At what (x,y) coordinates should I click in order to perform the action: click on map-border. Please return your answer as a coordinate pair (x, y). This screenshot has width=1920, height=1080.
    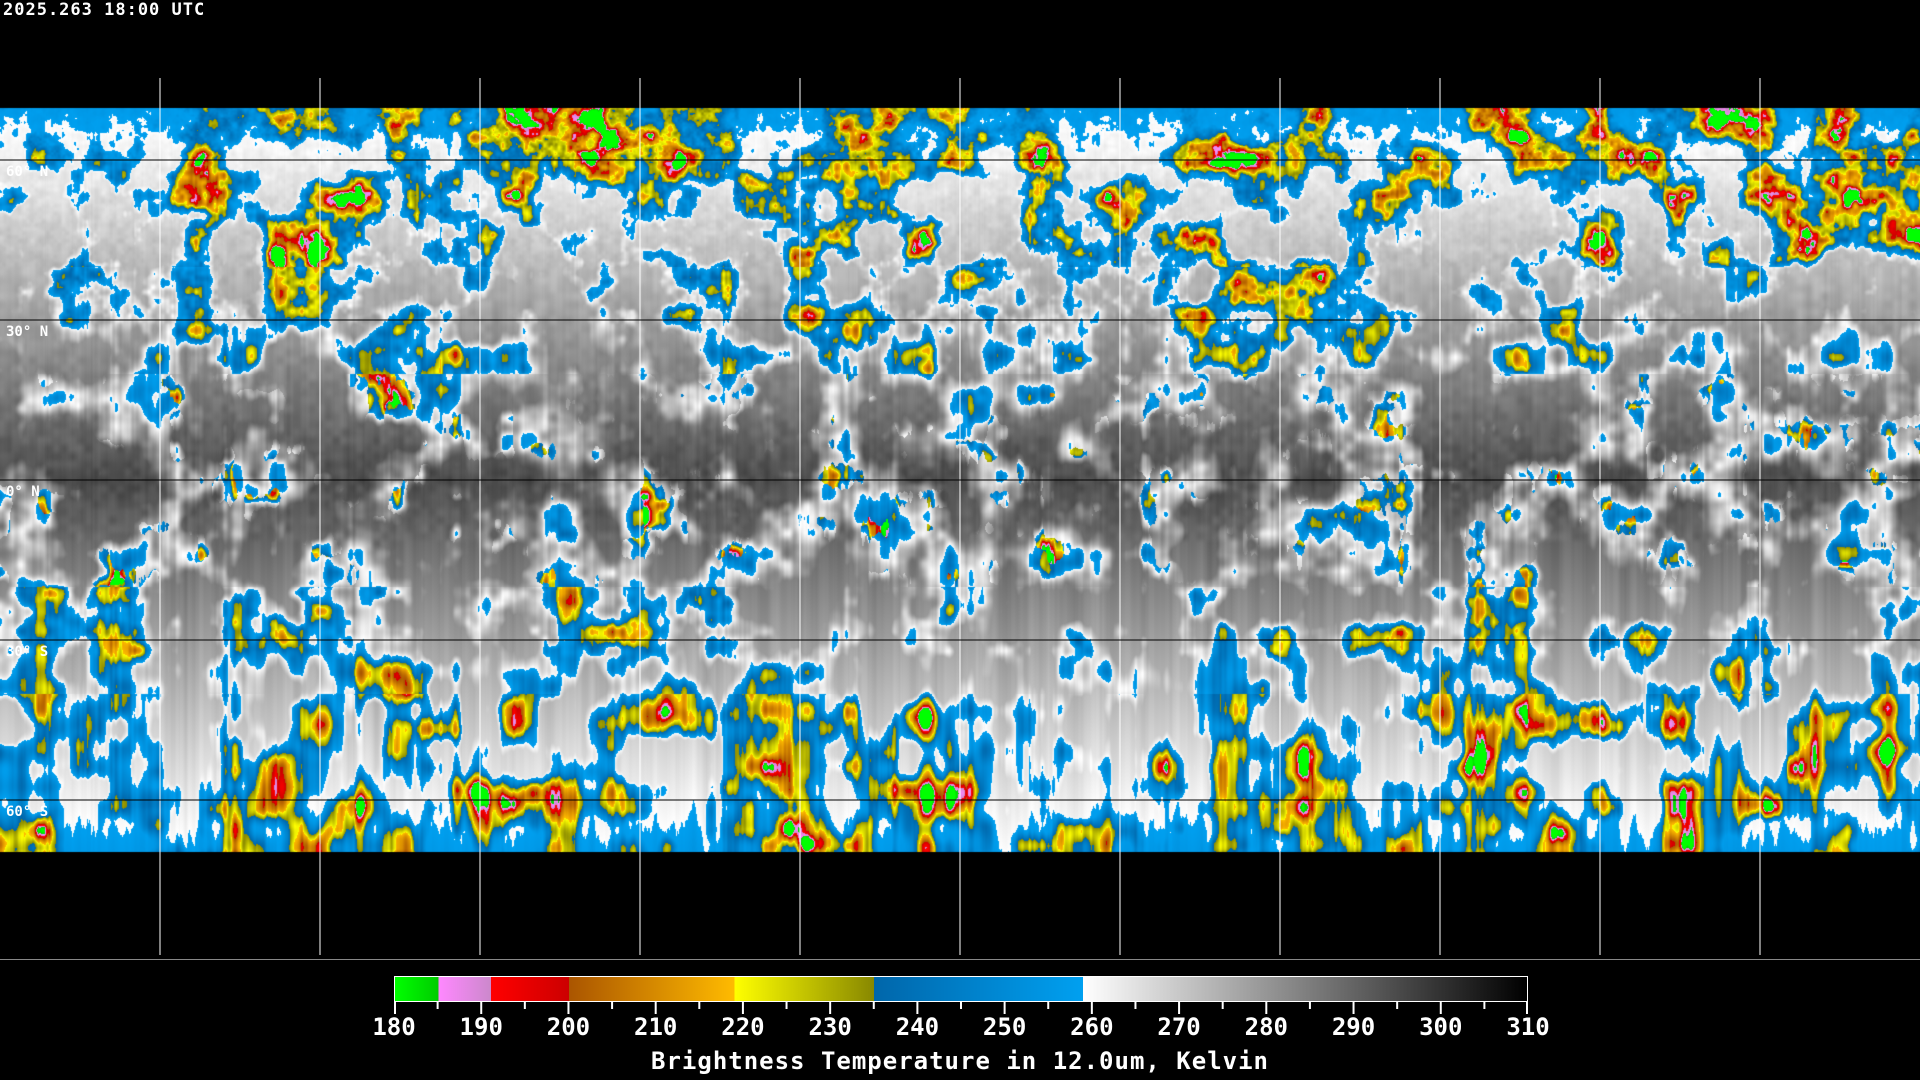
    Looking at the image, I should click on (960, 959).